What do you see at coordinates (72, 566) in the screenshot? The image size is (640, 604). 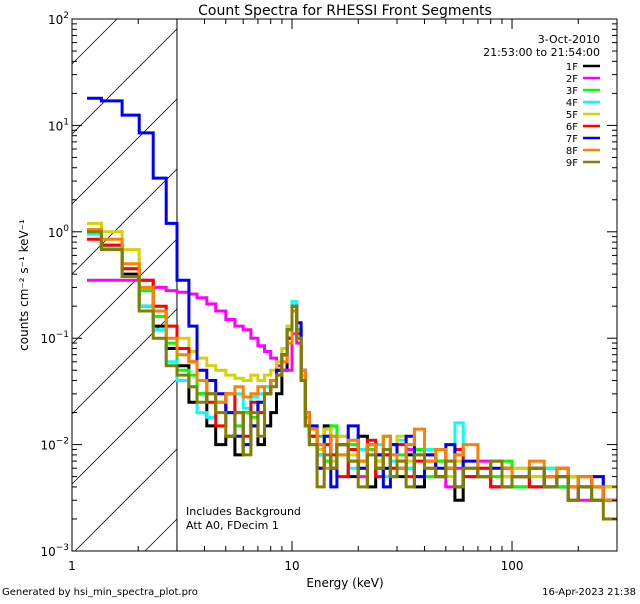 I see `x-tick-label: 1` at bounding box center [72, 566].